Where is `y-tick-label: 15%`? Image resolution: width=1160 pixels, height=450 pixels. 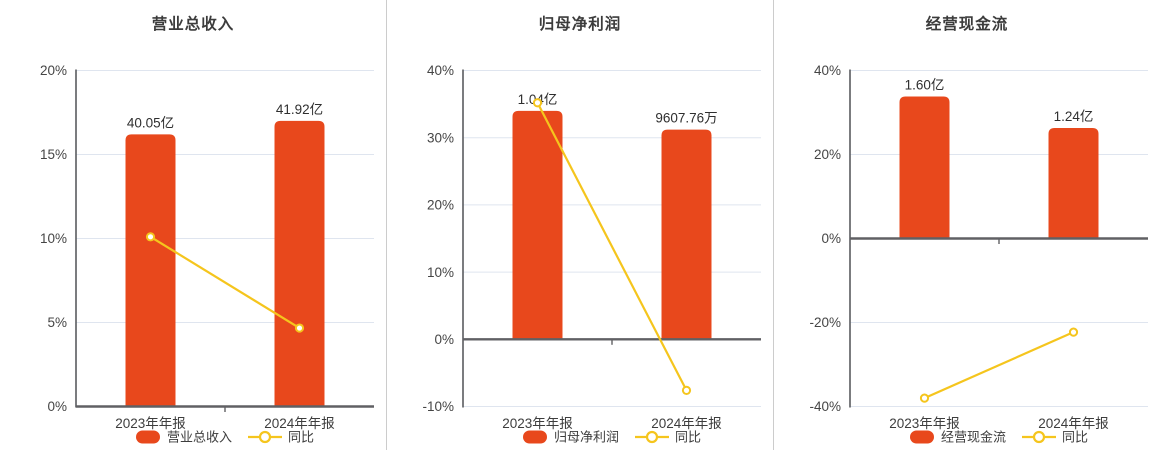
y-tick-label: 15% is located at coordinates (53, 154).